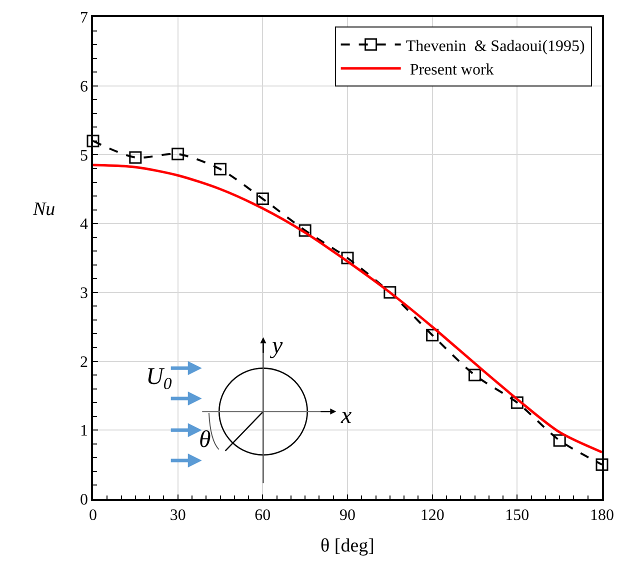  What do you see at coordinates (495, 46) in the screenshot?
I see `legend-label: Thevenin & Sadaoui(1995)` at bounding box center [495, 46].